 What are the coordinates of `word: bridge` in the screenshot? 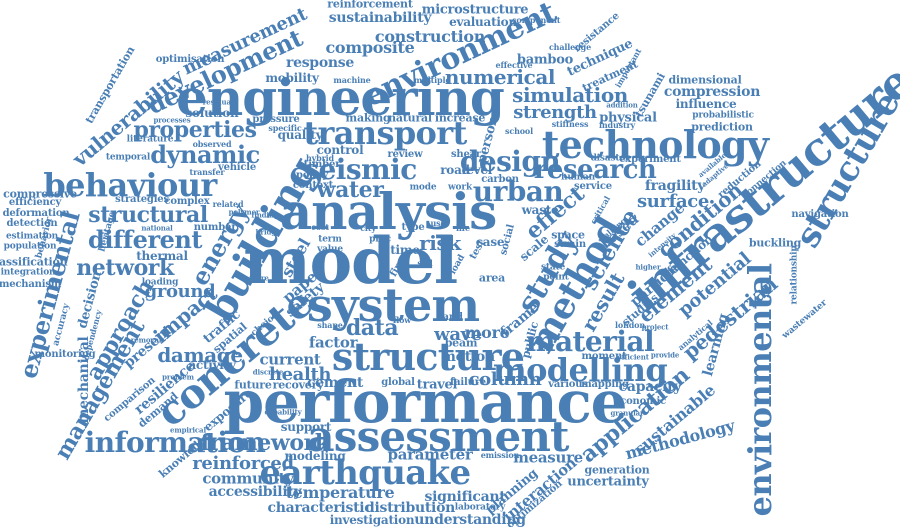 It's located at (268, 232).